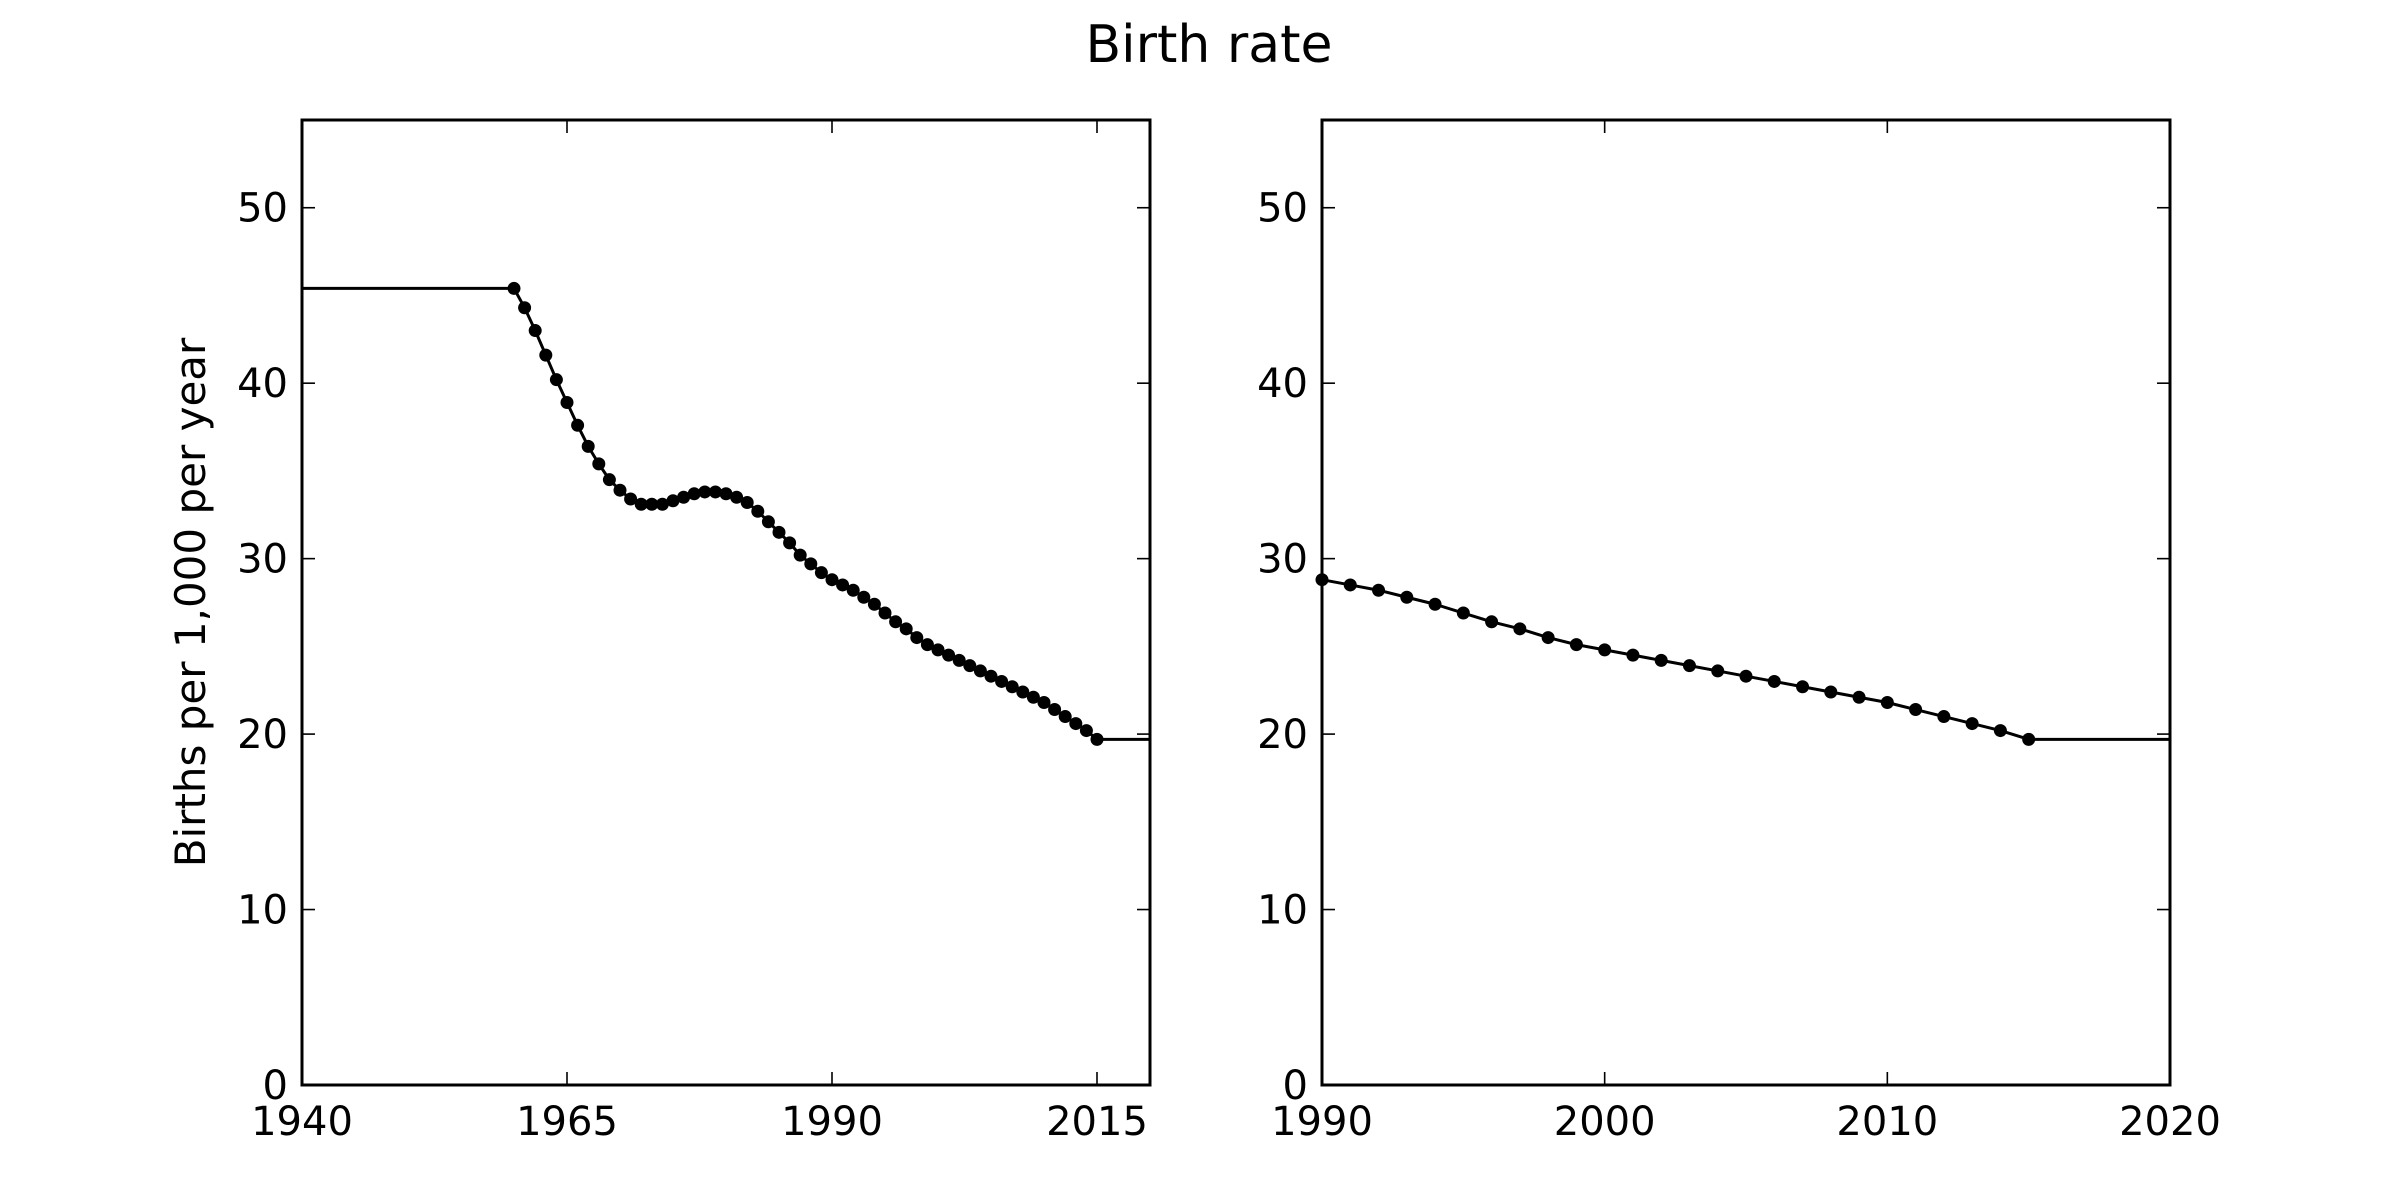  I want to click on x-tick-label: 2015, so click(1097, 1122).